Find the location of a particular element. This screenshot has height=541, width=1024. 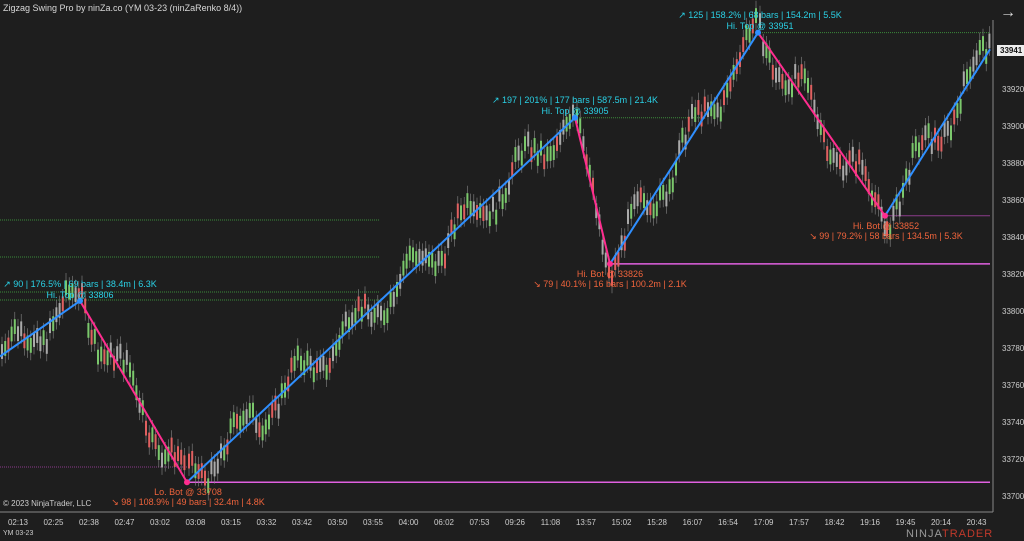

time-tick: 20:43 is located at coordinates (976, 522).